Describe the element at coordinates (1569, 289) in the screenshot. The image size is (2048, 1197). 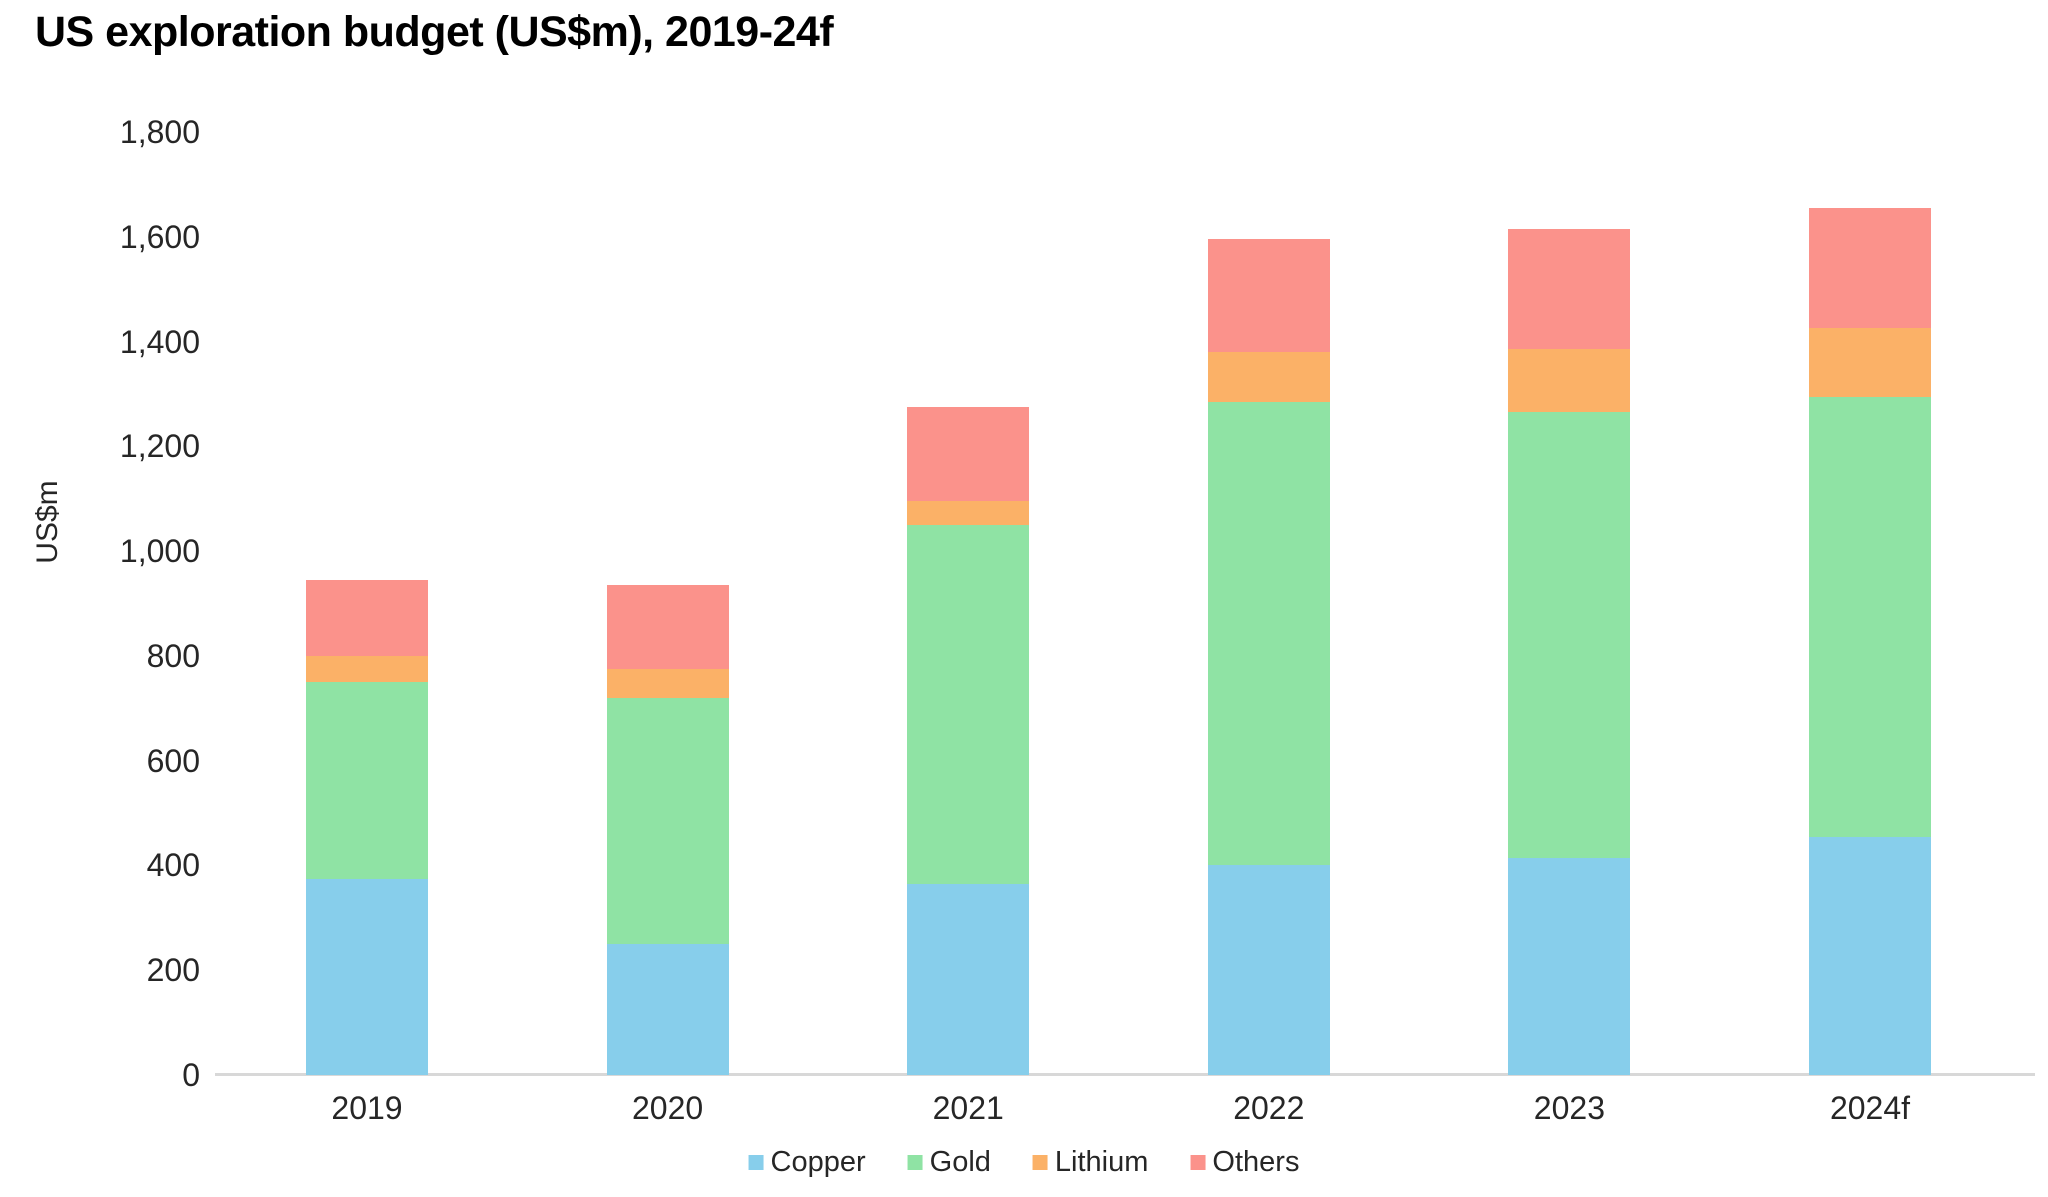
I see `bar-segment-others-2023` at that location.